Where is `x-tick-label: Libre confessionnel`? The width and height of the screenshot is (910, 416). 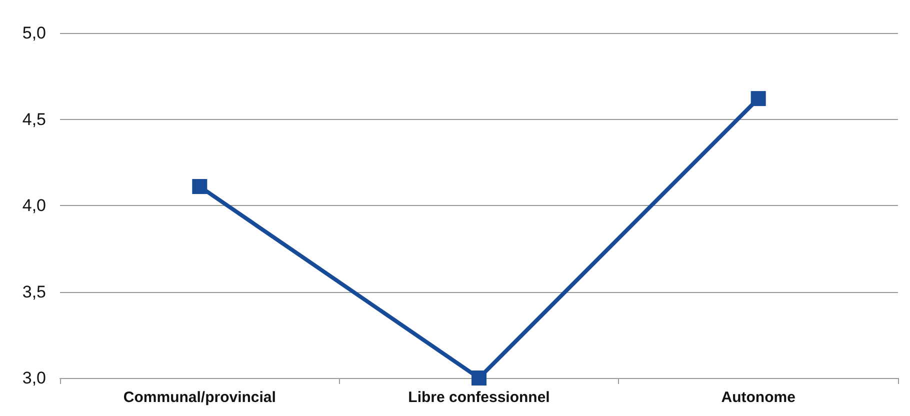 x-tick-label: Libre confessionnel is located at coordinates (479, 397).